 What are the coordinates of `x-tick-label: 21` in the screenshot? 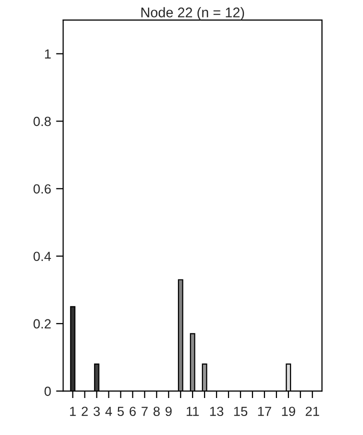 It's located at (313, 411).